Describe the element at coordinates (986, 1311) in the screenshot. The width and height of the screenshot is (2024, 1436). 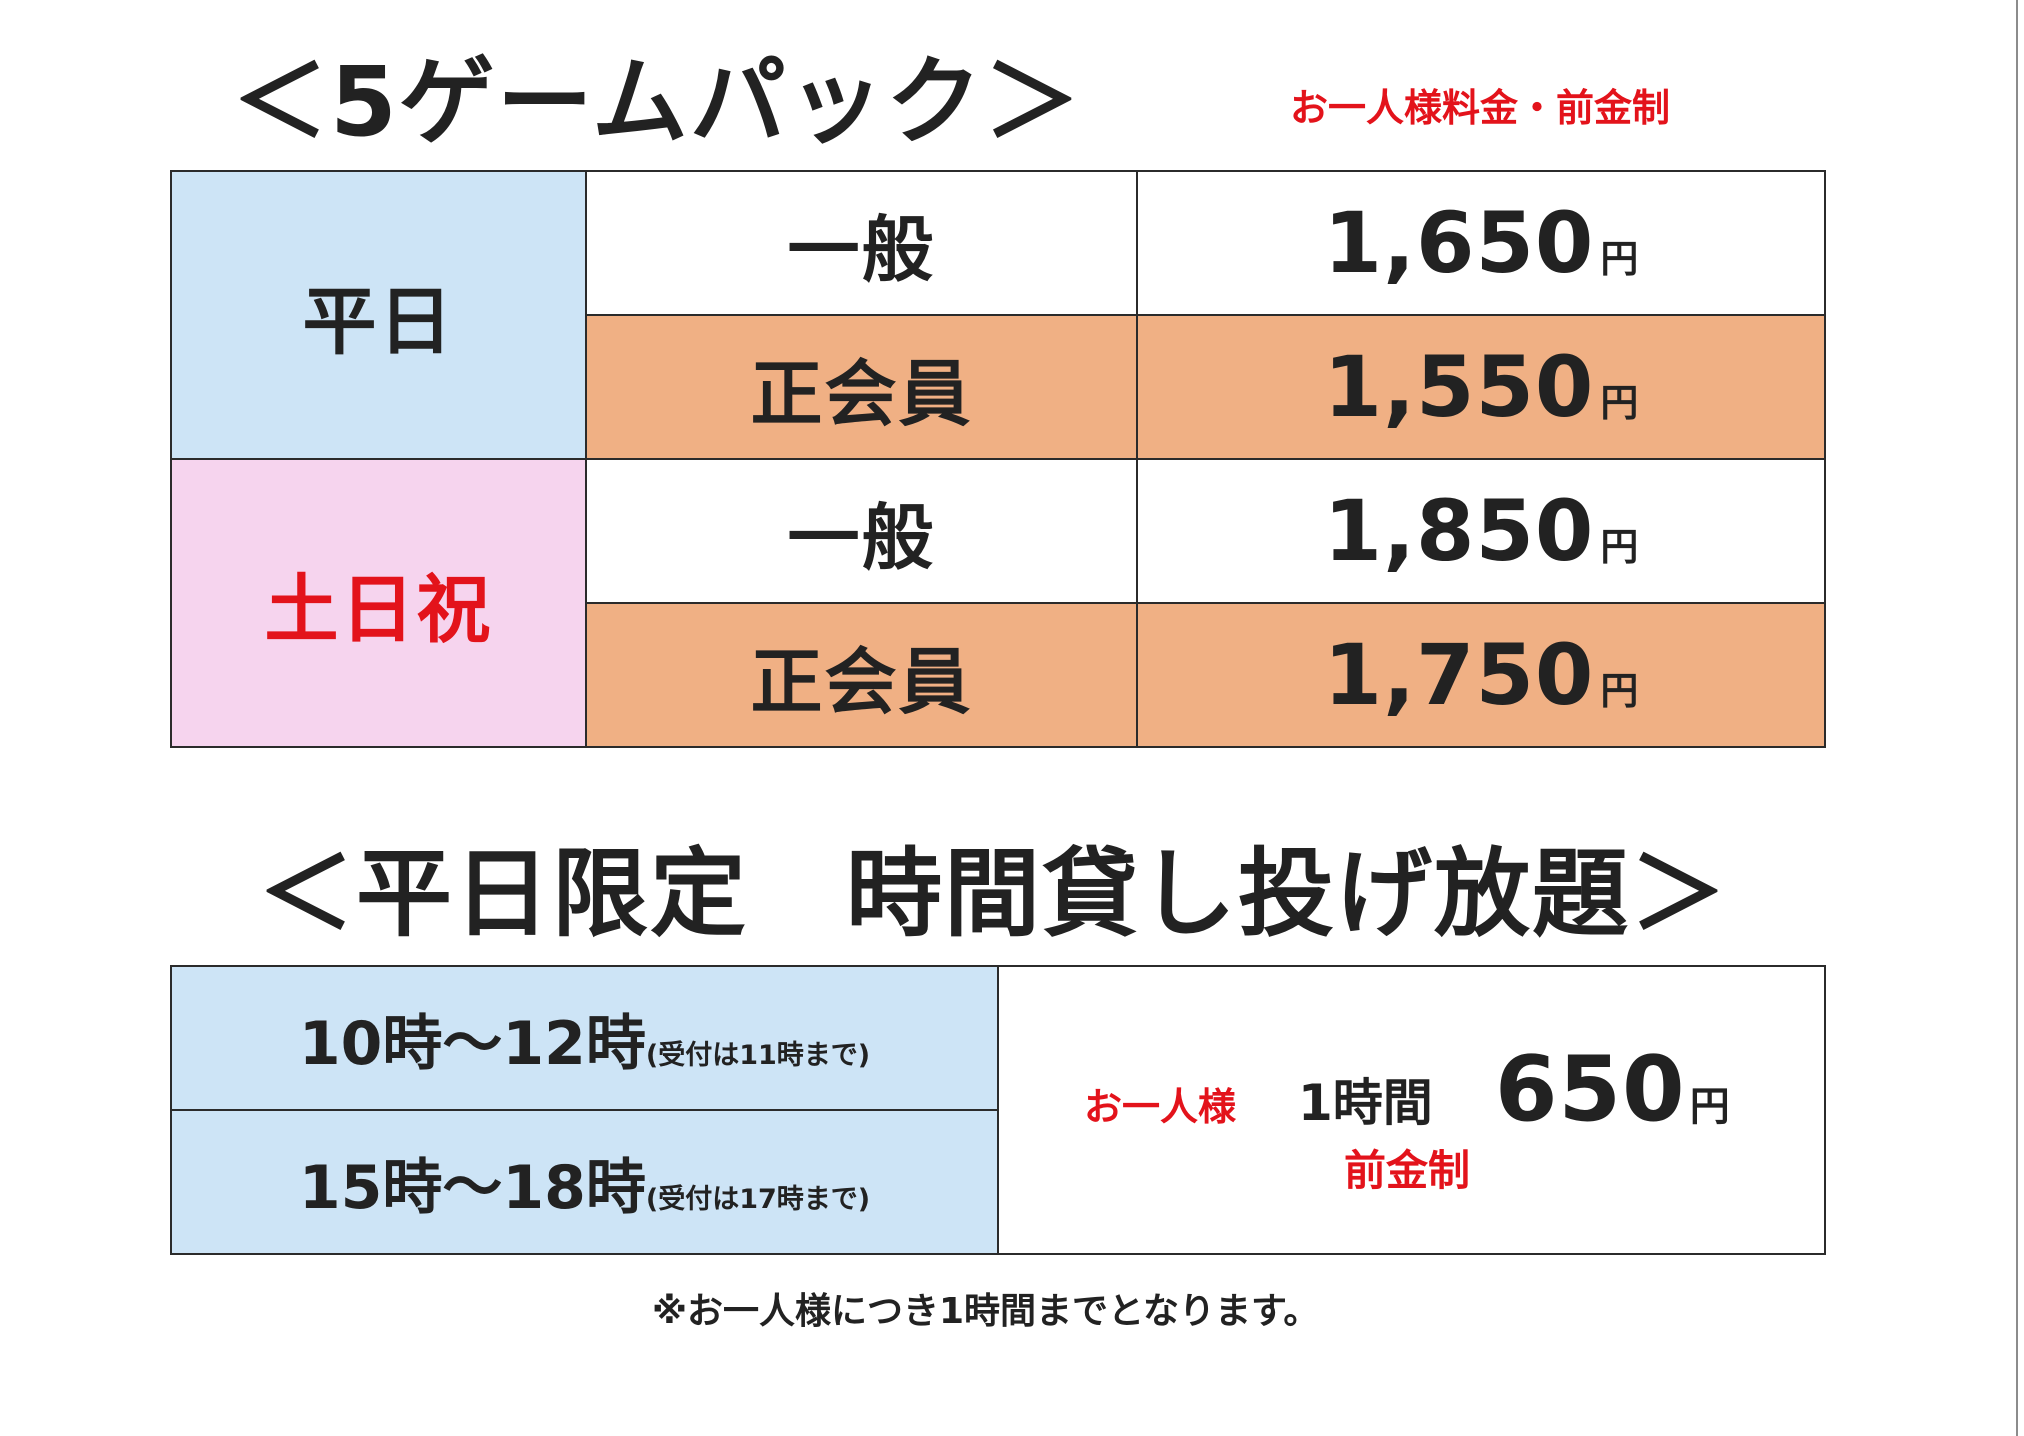
I see `footer-note: ※お一人様につき1時間までとなります。` at that location.